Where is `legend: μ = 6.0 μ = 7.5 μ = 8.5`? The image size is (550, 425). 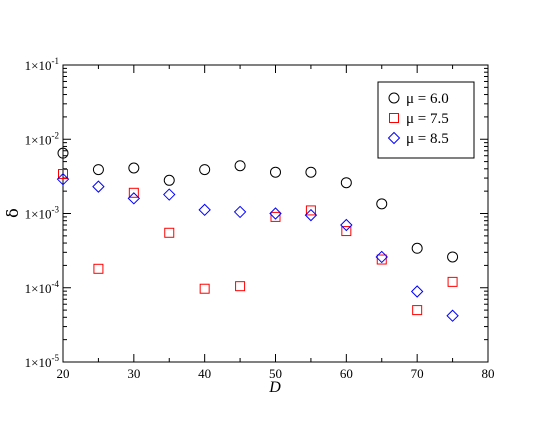 legend: μ = 6.0 μ = 7.5 μ = 8.5 is located at coordinates (426, 120).